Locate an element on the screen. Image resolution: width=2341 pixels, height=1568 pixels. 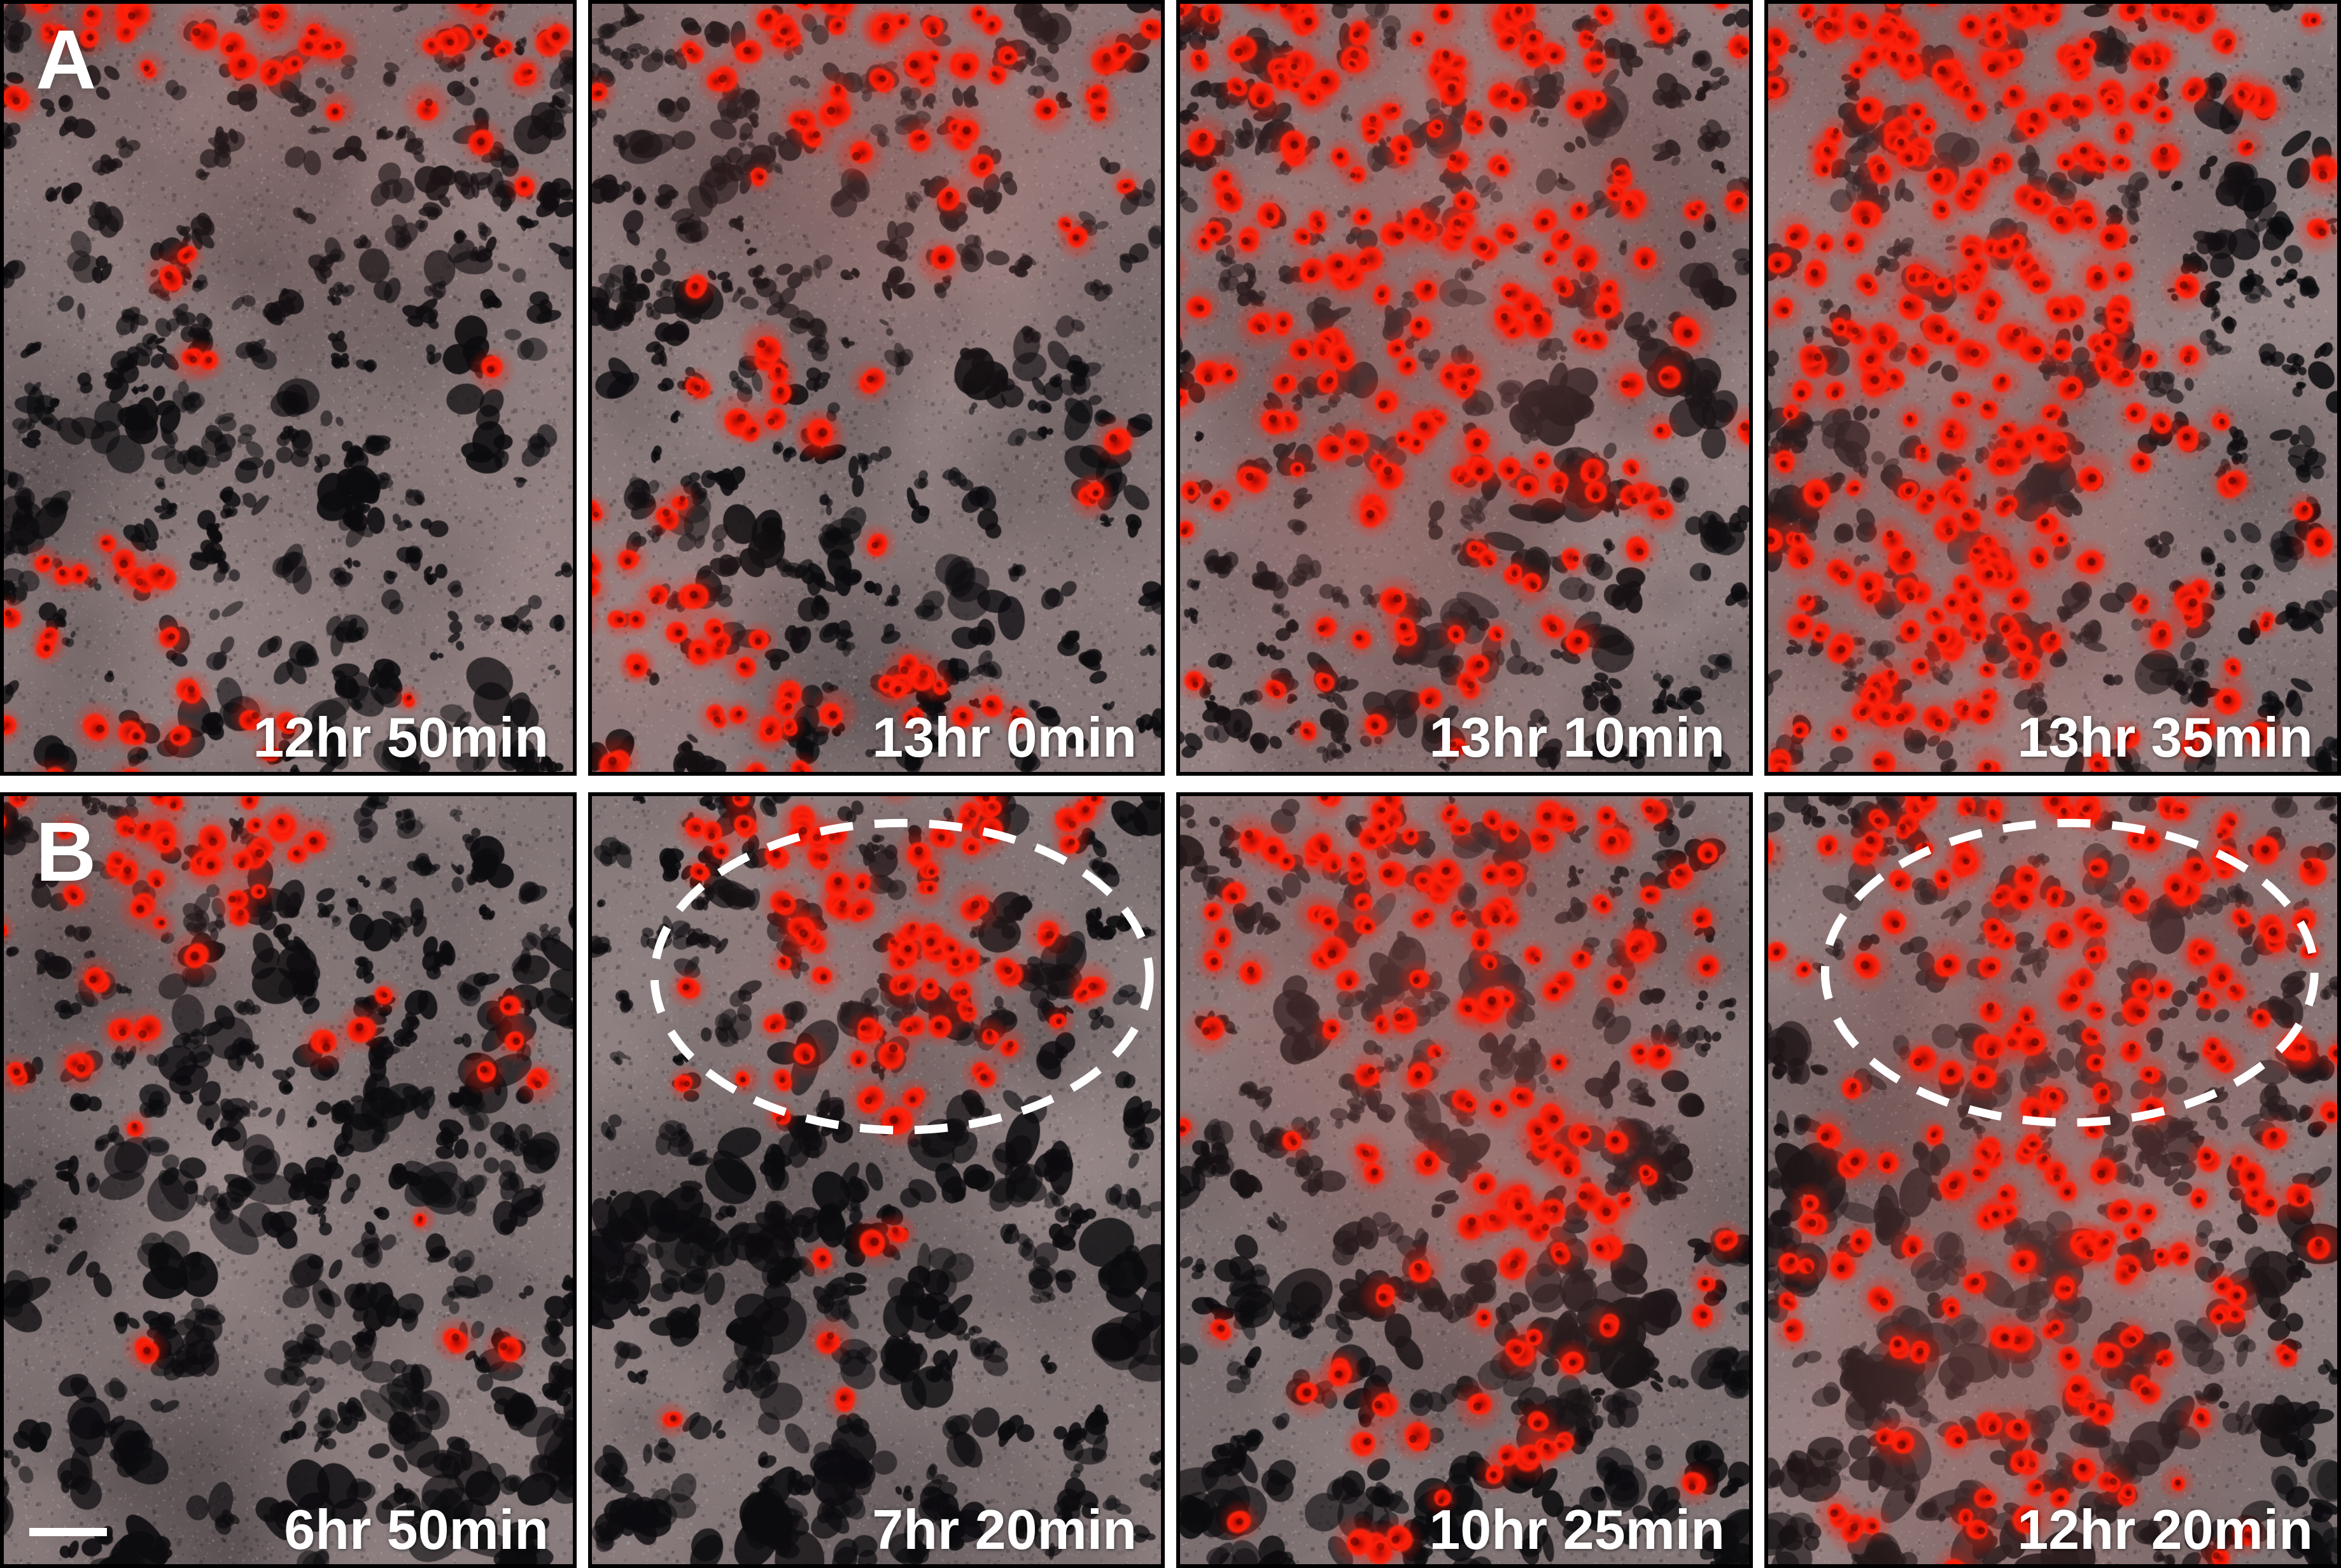
timestamp-label-b2: 7hr 20min is located at coordinates (1005, 1529).